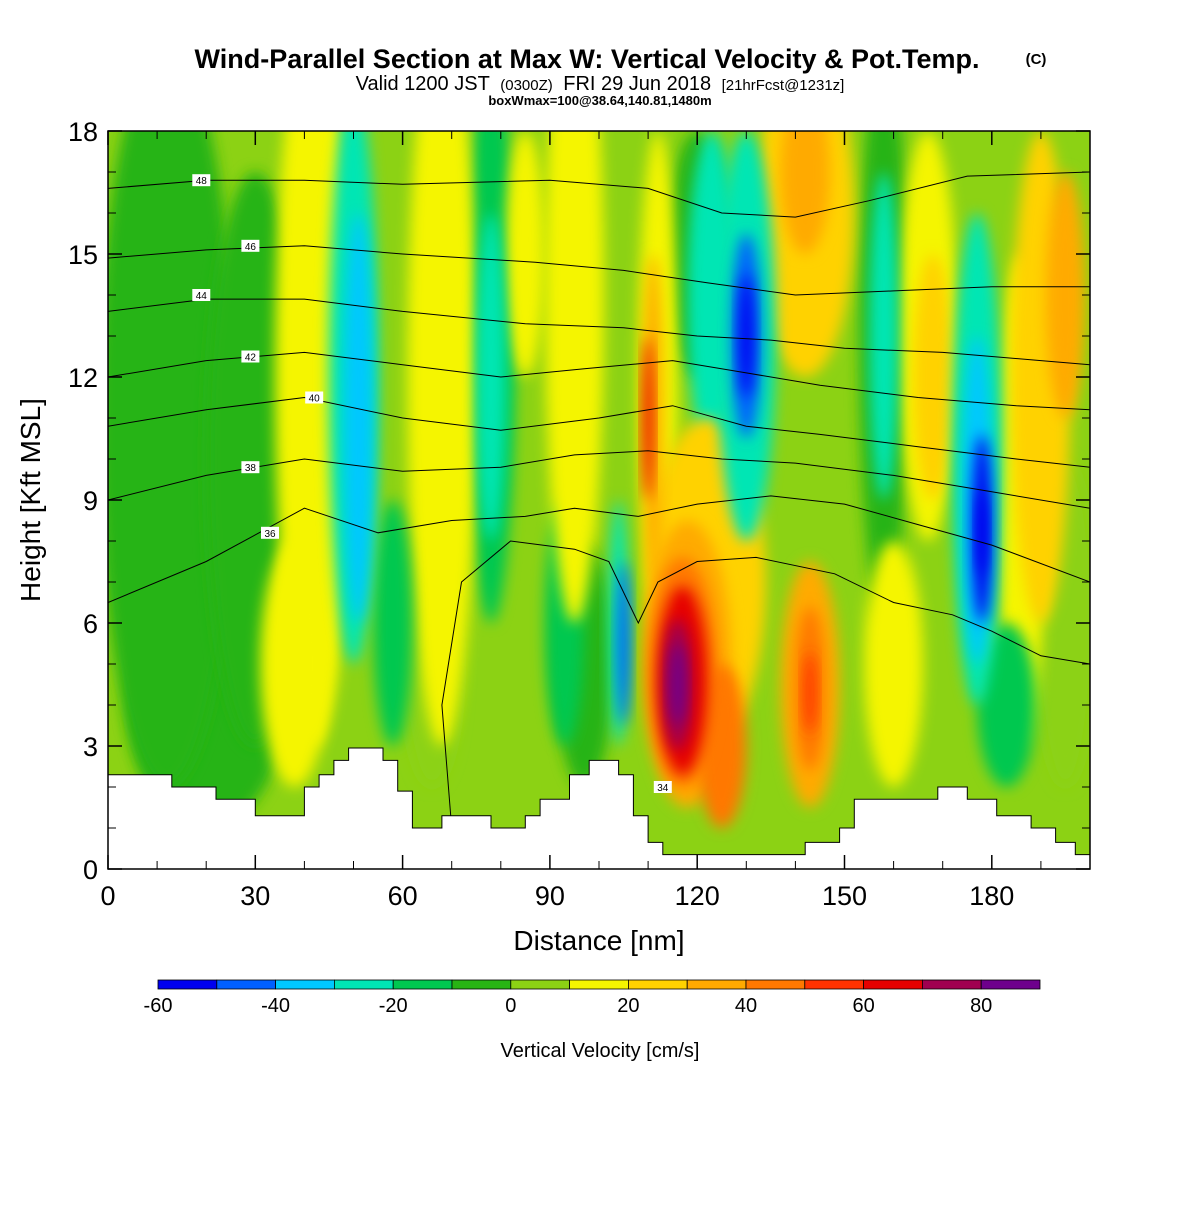  What do you see at coordinates (30, 500) in the screenshot?
I see `y-axis-label: Height [Kft MSL]` at bounding box center [30, 500].